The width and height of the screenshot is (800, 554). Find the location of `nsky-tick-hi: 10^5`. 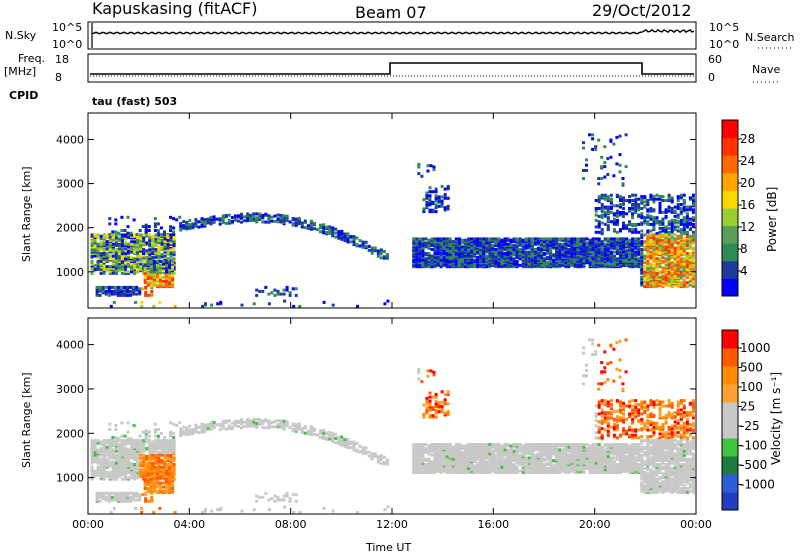

nsky-tick-hi: 10^5 is located at coordinates (67, 27).